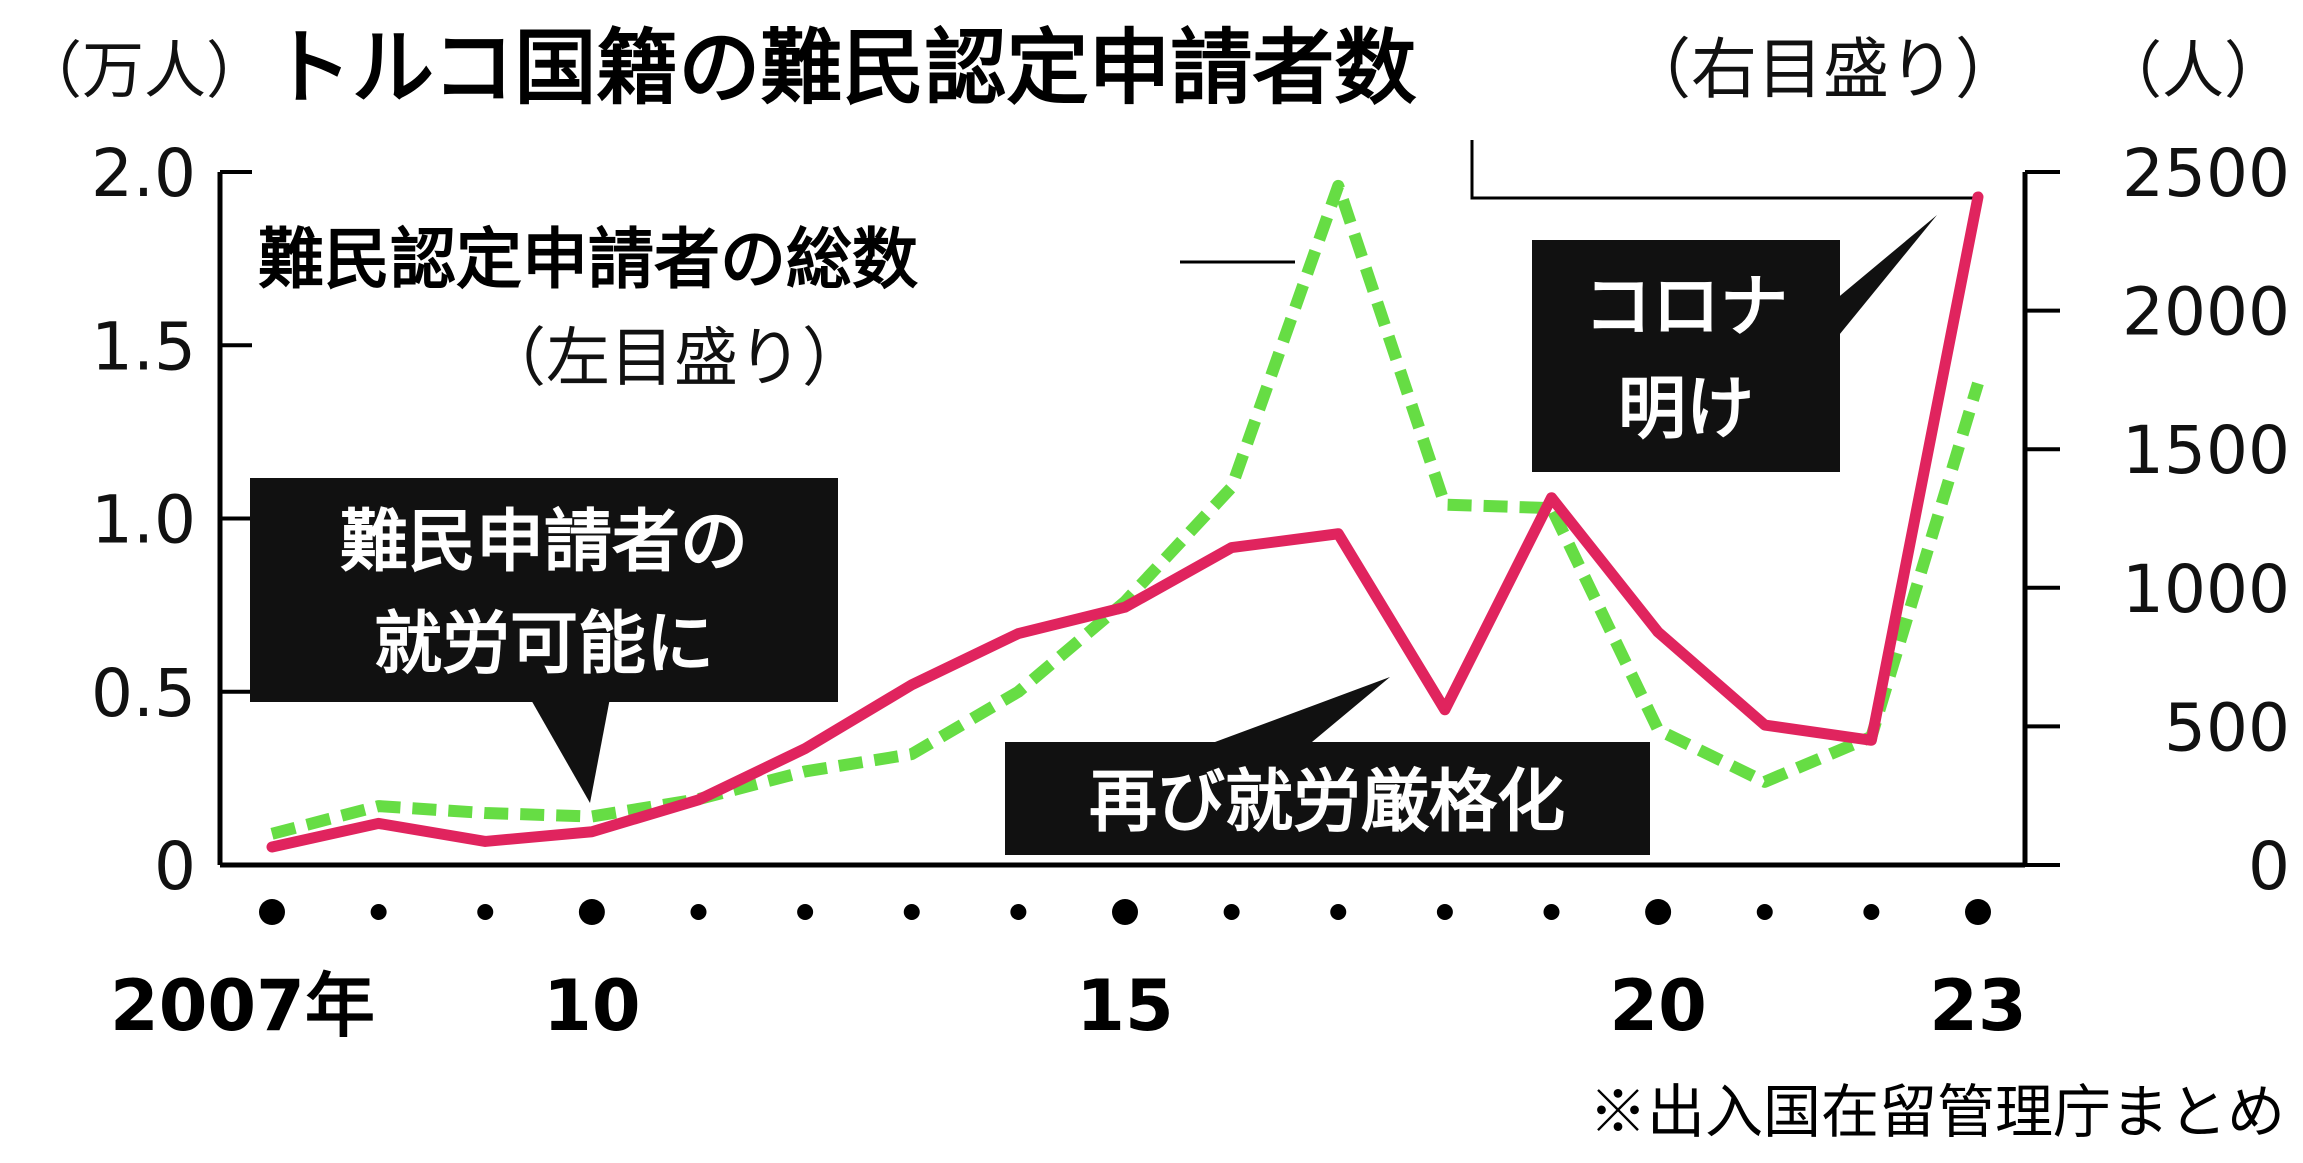 The height and width of the screenshot is (1163, 2303). I want to click on chart-title-suffix: （右目盛り）, so click(1823, 69).